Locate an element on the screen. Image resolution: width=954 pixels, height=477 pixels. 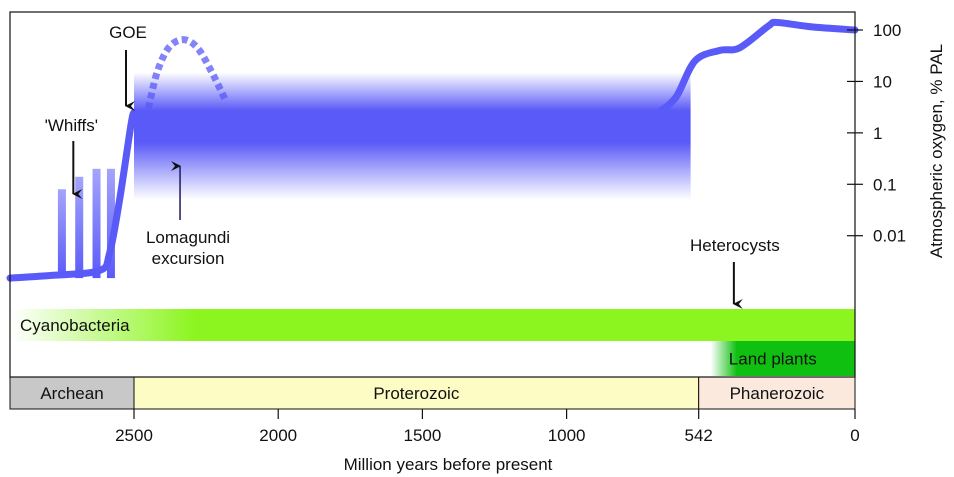
eon-phanerozoic is located at coordinates (777, 393).